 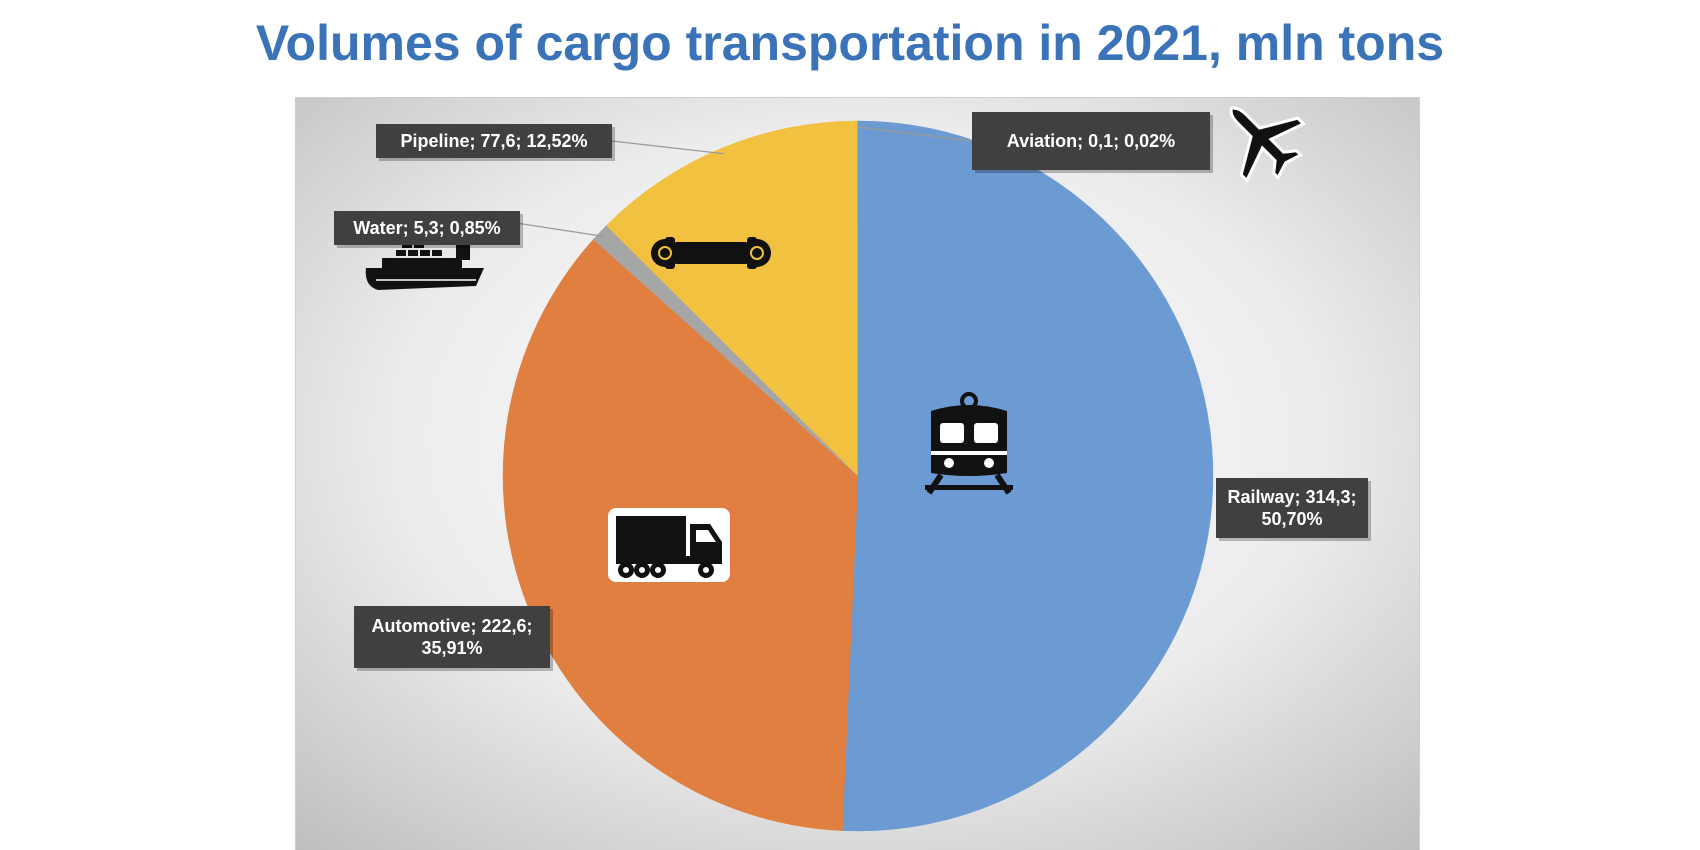 I want to click on pie-slice-pipeline, so click(x=732, y=298).